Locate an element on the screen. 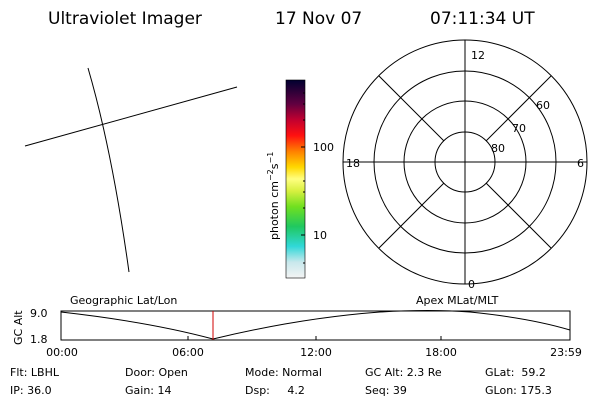  status-field: Dsp: 4.2 is located at coordinates (275, 390).